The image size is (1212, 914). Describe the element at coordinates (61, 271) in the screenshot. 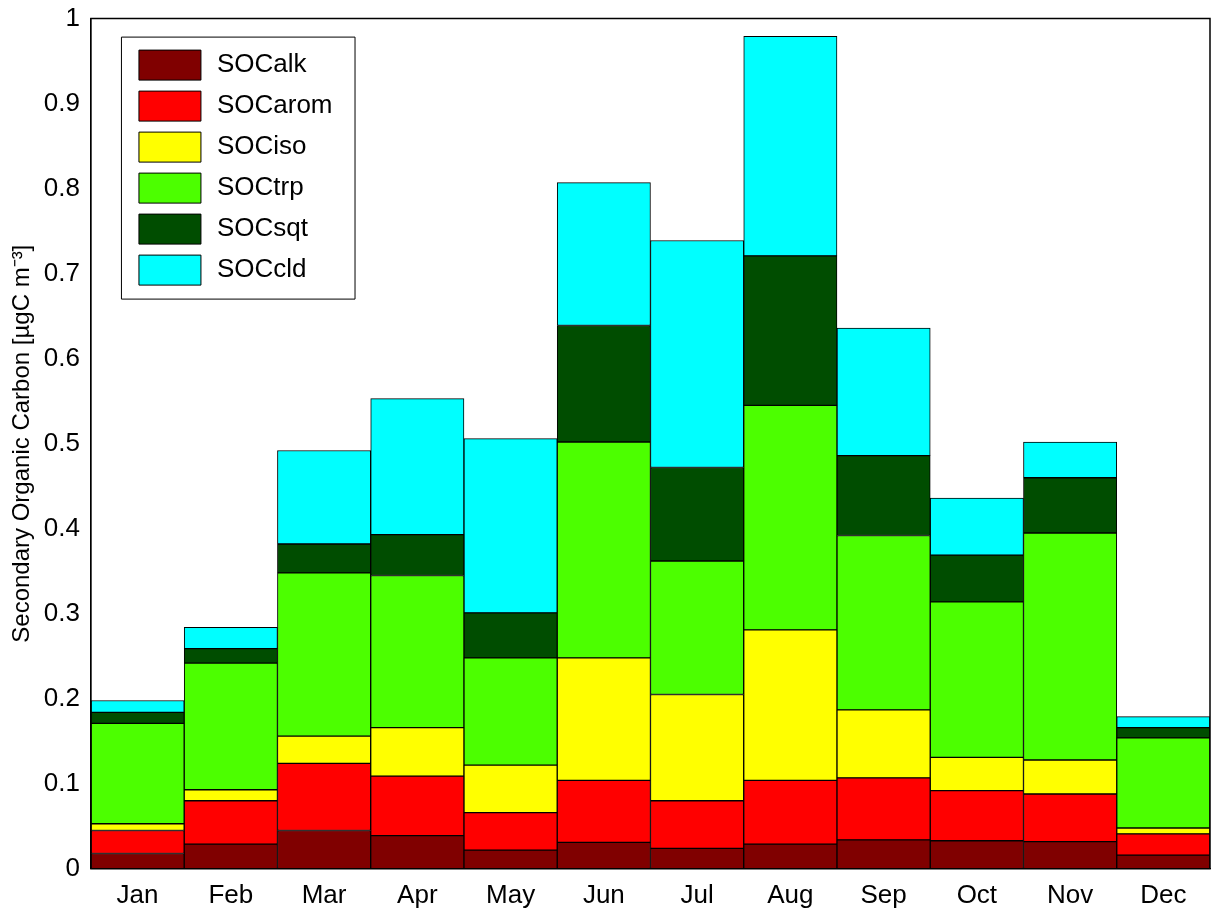

I see `y-tick-label: 0.7` at that location.